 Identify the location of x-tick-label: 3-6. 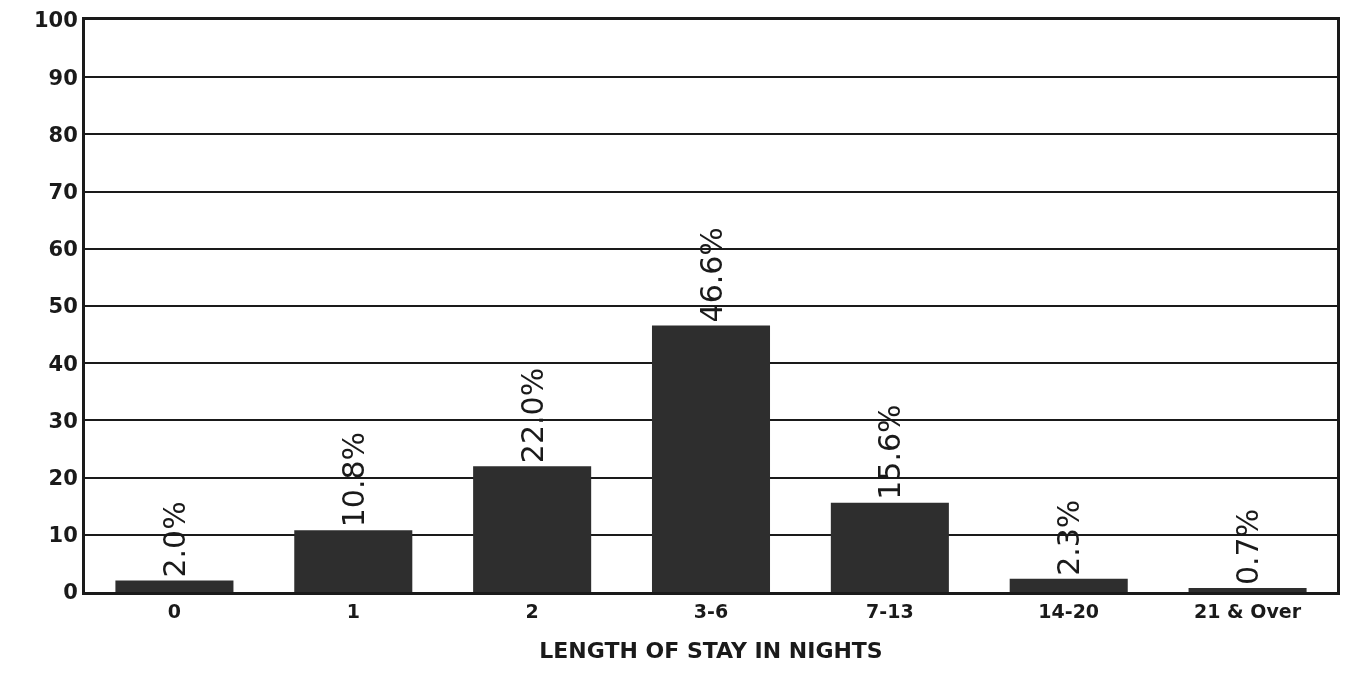
(711, 610).